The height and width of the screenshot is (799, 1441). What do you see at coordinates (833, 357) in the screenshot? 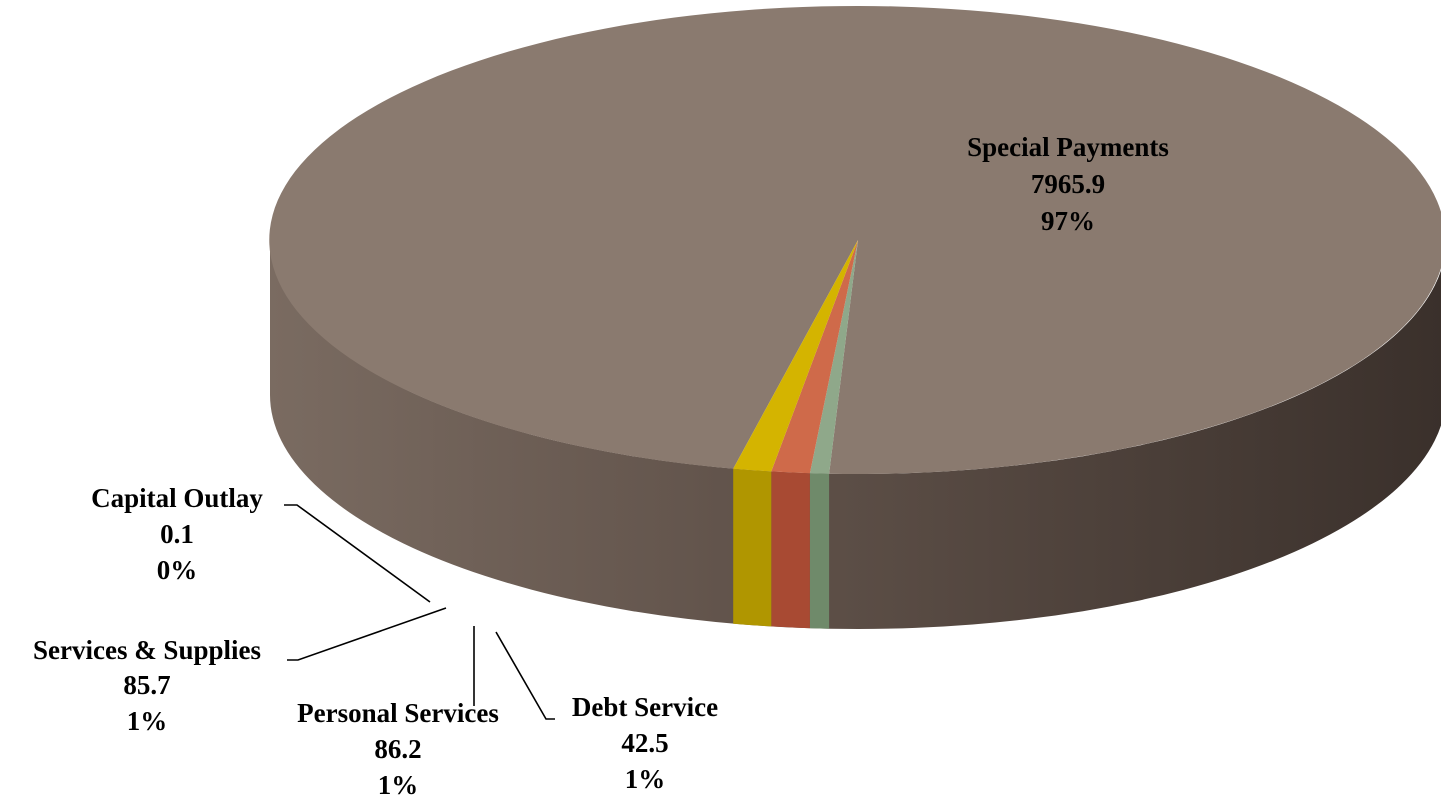
I see `debt-service-slice` at bounding box center [833, 357].